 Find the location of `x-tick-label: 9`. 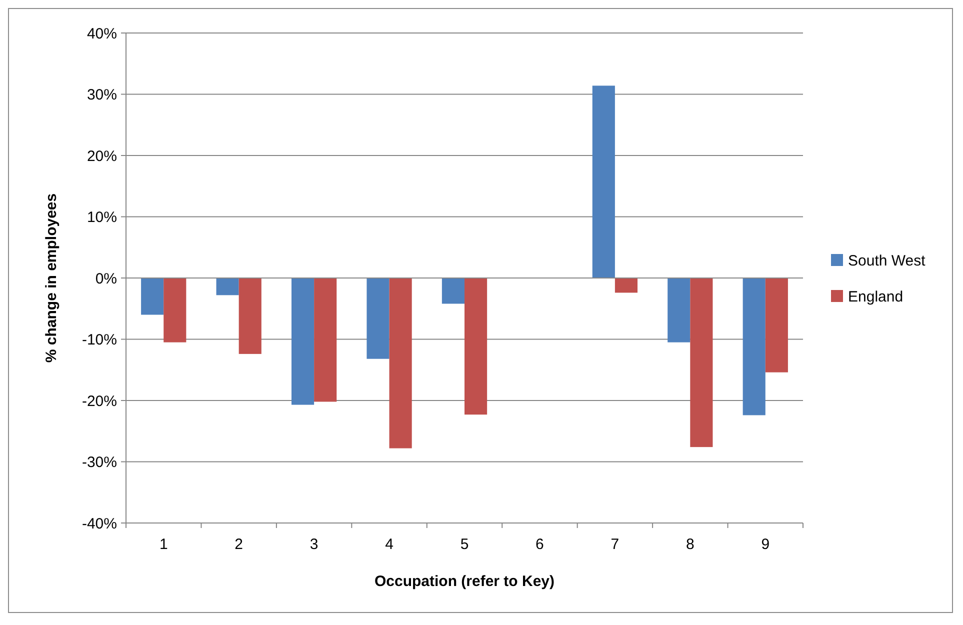

x-tick-label: 9 is located at coordinates (765, 544).